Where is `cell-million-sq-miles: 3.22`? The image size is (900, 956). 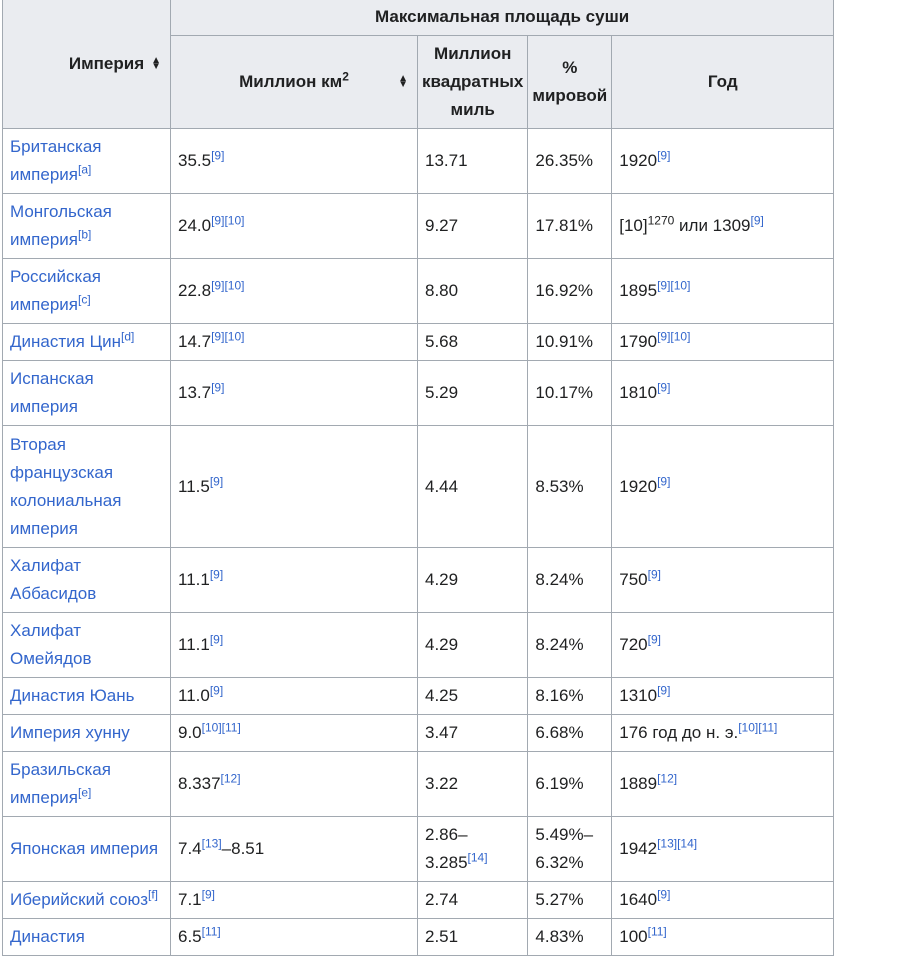 cell-million-sq-miles: 3.22 is located at coordinates (472, 784).